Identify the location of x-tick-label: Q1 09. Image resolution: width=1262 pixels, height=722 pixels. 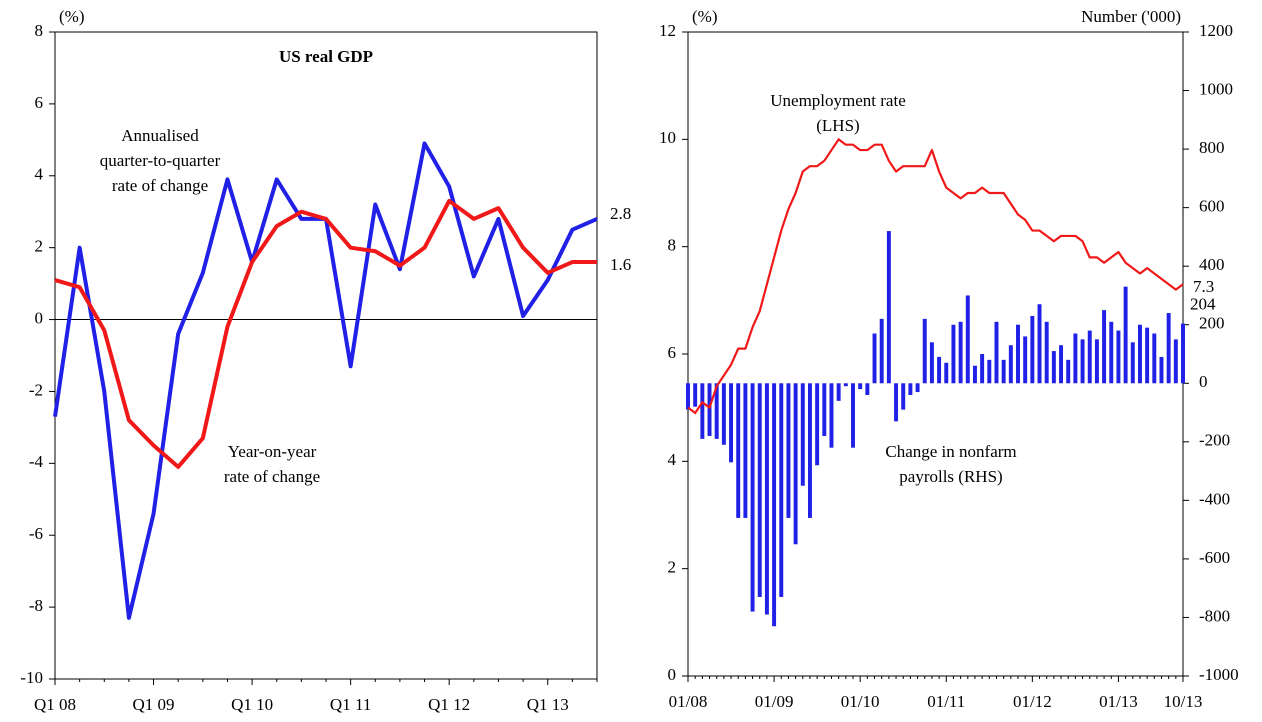
(154, 704).